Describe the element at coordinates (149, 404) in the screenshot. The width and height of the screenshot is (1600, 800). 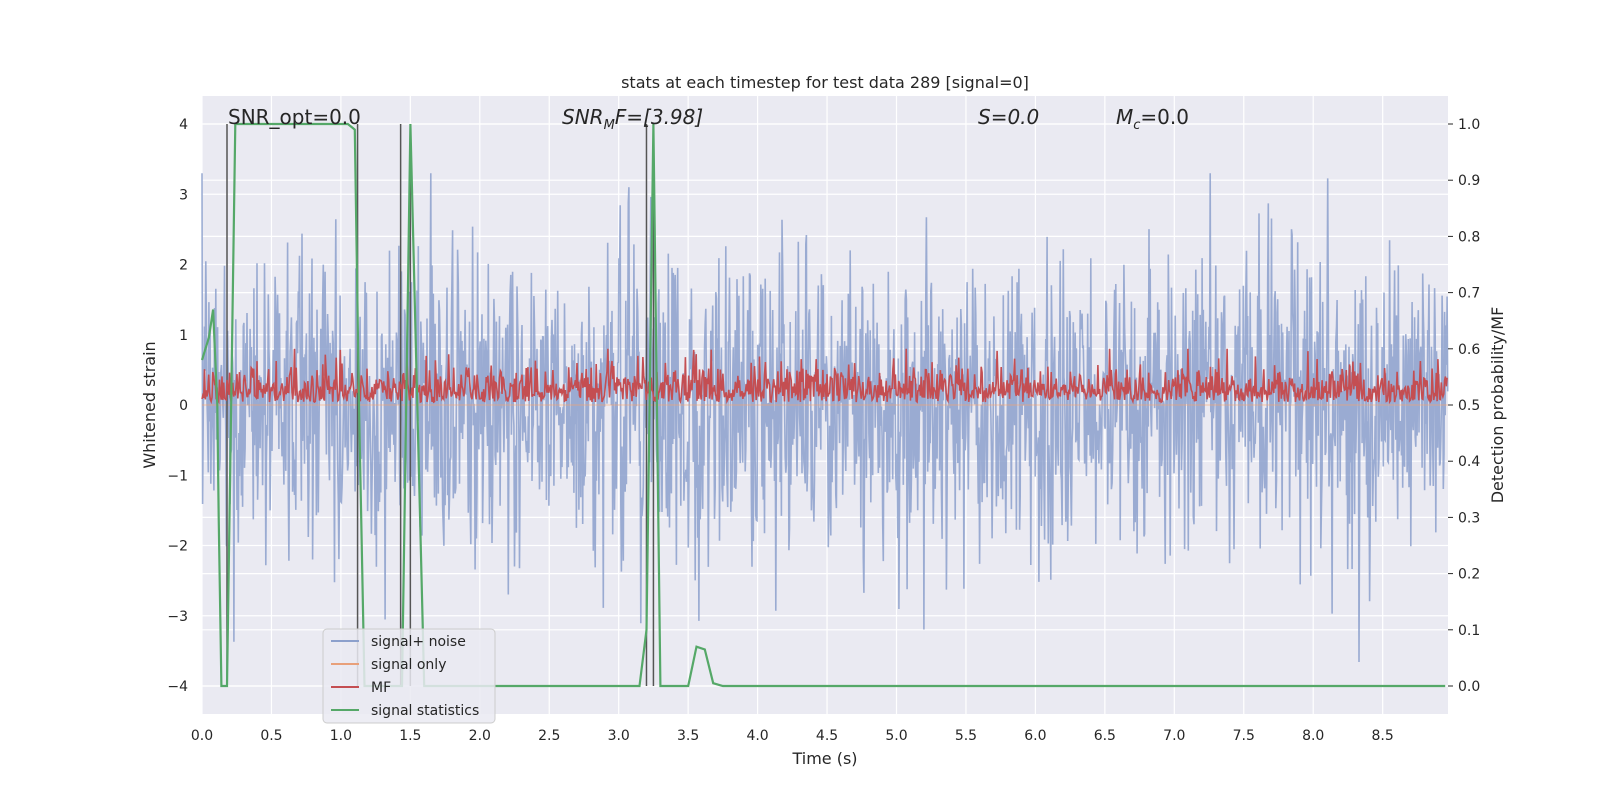
I see `y-axis-label-left: Whitened strain` at that location.